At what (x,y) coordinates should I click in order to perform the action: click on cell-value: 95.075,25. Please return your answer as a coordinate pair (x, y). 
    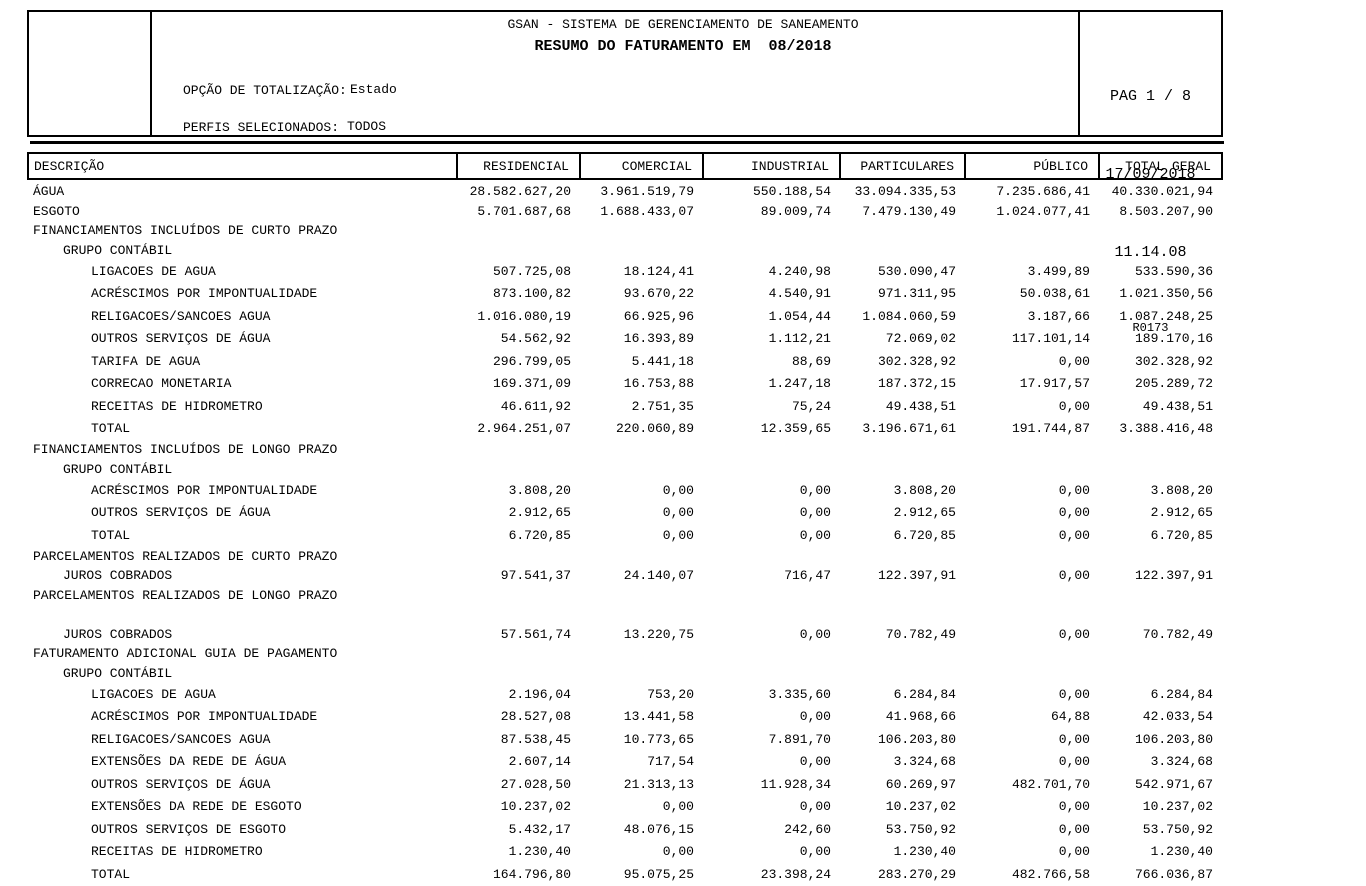
    Looking at the image, I should click on (658, 874).